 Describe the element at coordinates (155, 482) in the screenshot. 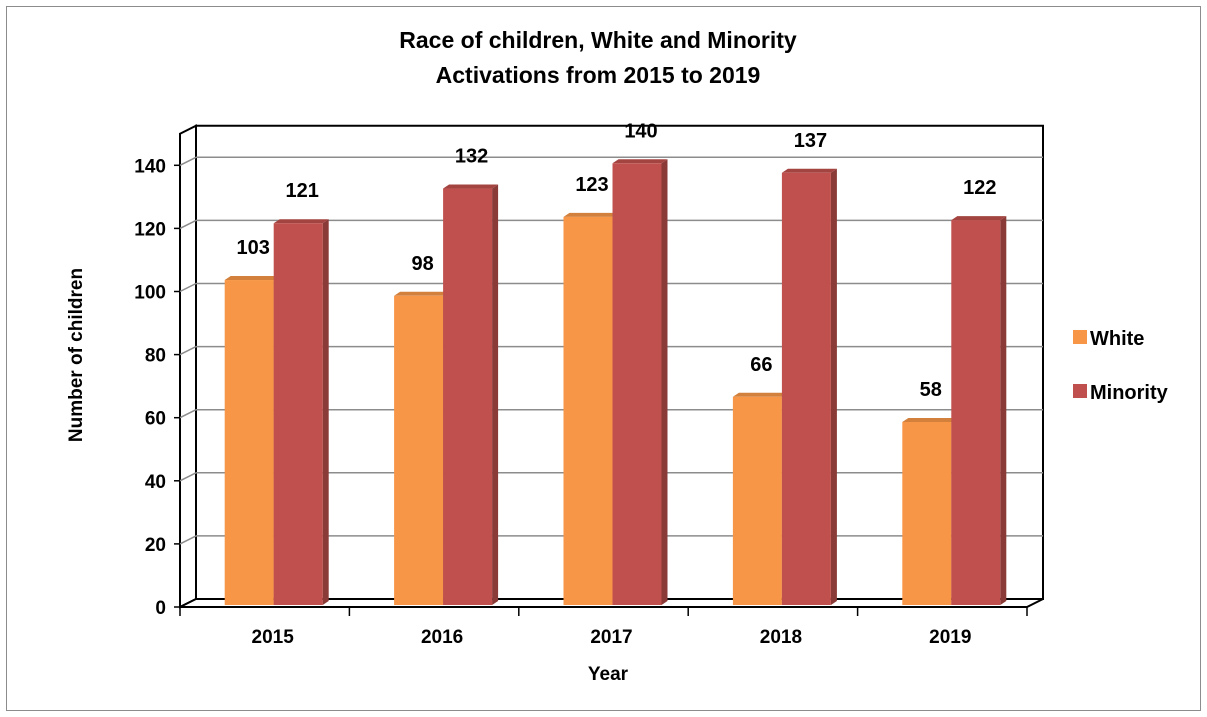

I see `y-tick-label-40: 40` at that location.